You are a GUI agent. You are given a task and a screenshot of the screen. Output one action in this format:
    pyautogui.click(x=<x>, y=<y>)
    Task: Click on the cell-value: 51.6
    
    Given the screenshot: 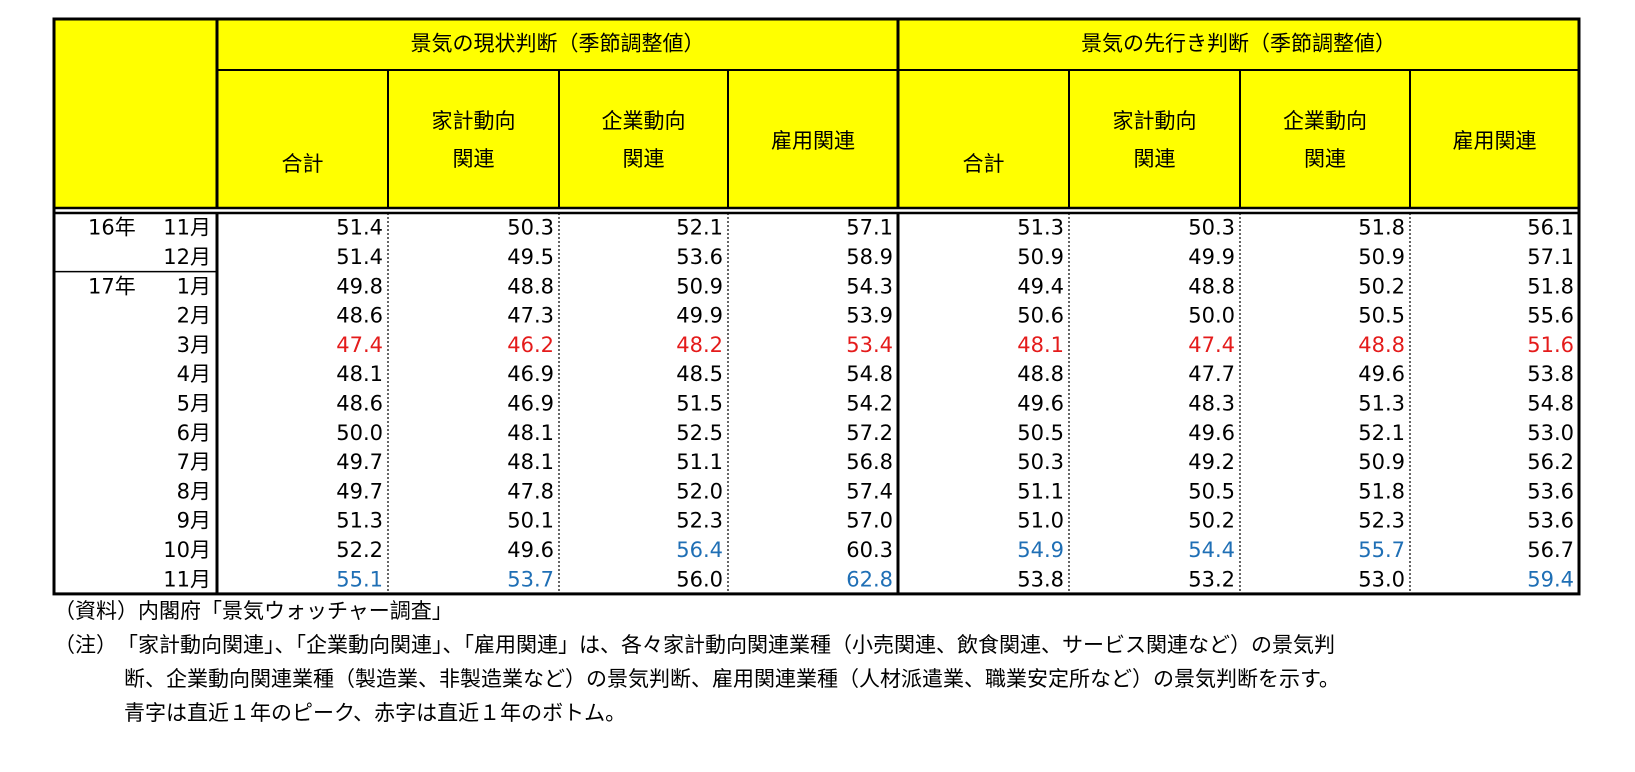 What is the action you would take?
    pyautogui.click(x=1550, y=345)
    